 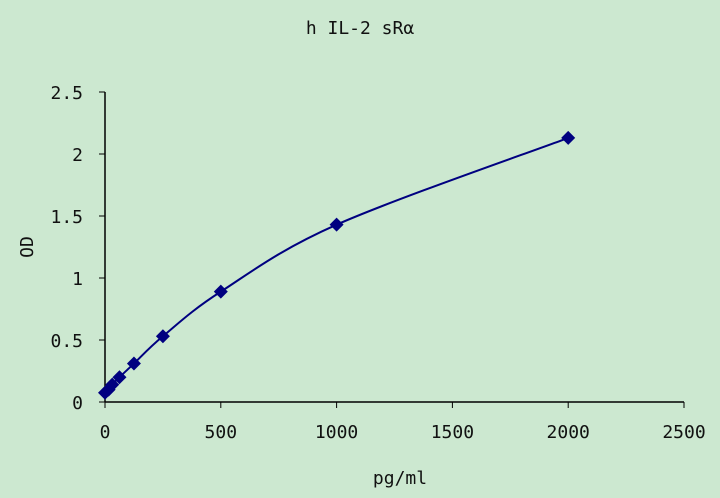 What do you see at coordinates (568, 432) in the screenshot?
I see `x-tick-label: 2000` at bounding box center [568, 432].